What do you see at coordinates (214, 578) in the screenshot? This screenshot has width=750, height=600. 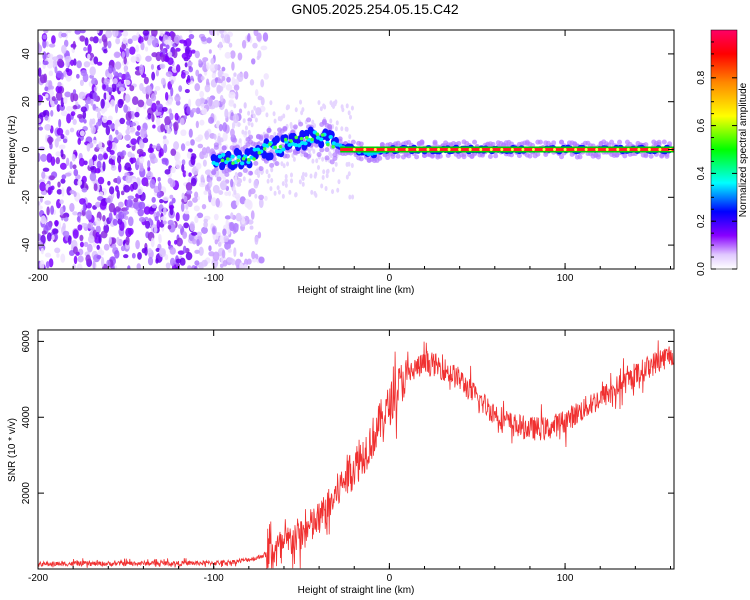 I see `snr-x-tick-label: -100` at bounding box center [214, 578].